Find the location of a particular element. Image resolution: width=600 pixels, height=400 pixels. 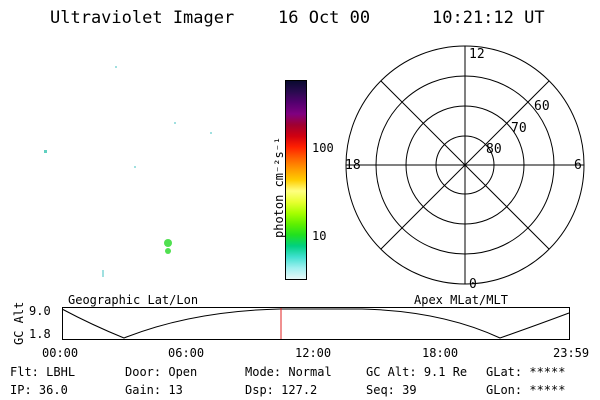

time-label: 10:21:12 UT is located at coordinates (488, 18).